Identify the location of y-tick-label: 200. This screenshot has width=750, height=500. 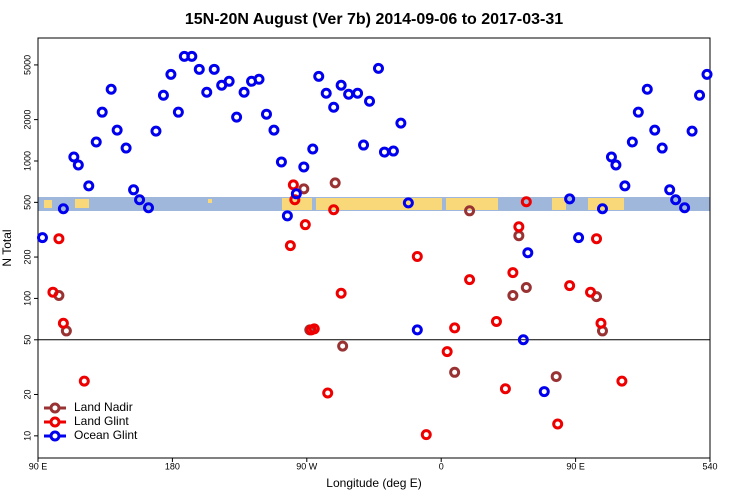
(27, 257).